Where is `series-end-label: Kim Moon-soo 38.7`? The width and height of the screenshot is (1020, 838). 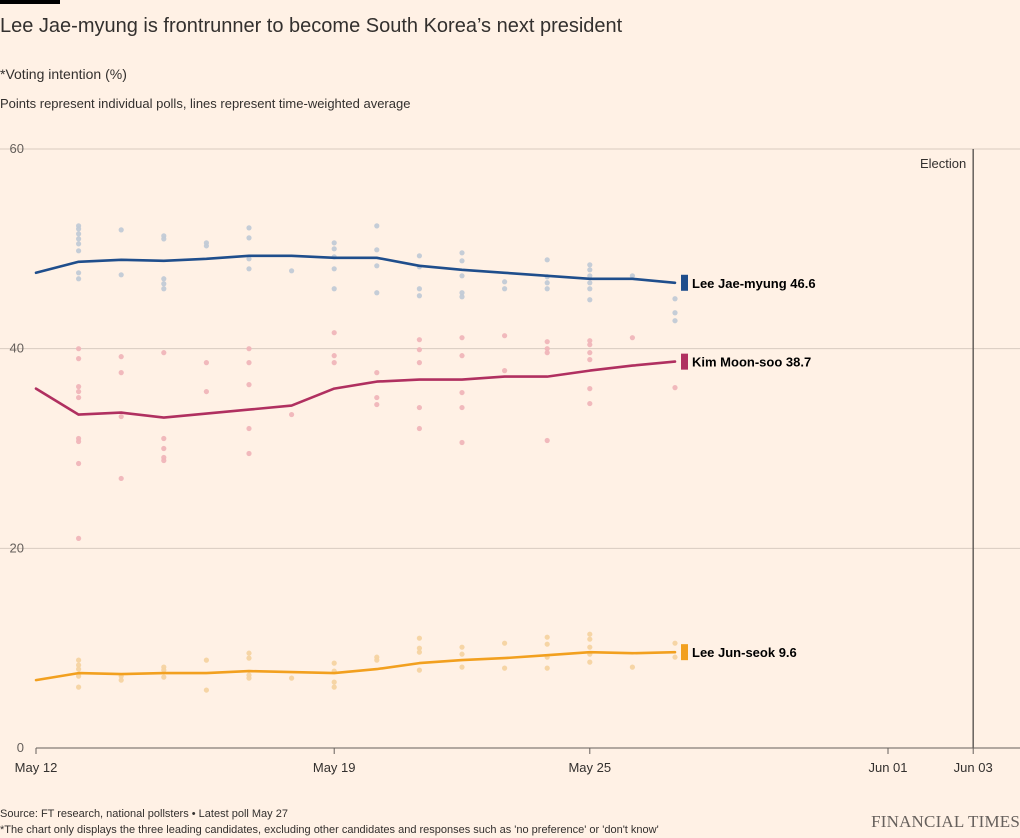 series-end-label: Kim Moon-soo 38.7 is located at coordinates (751, 362).